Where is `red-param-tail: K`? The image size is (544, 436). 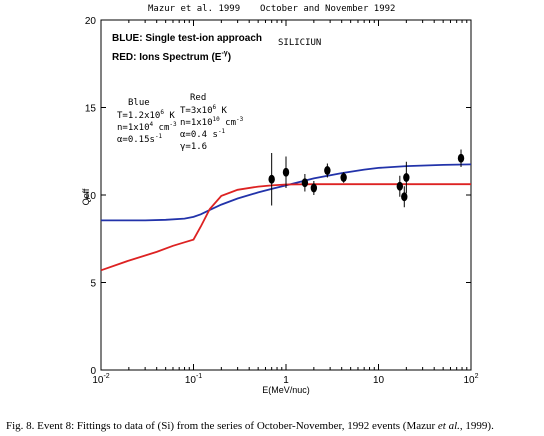
red-param-tail: K is located at coordinates (221, 111).